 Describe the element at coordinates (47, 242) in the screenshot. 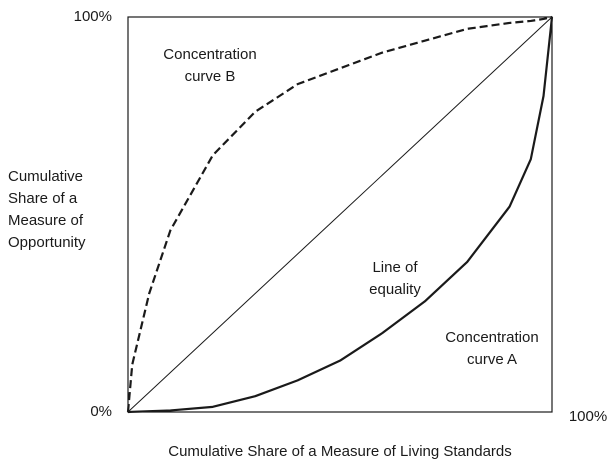

I see `y-axis-label: Opportunity` at that location.